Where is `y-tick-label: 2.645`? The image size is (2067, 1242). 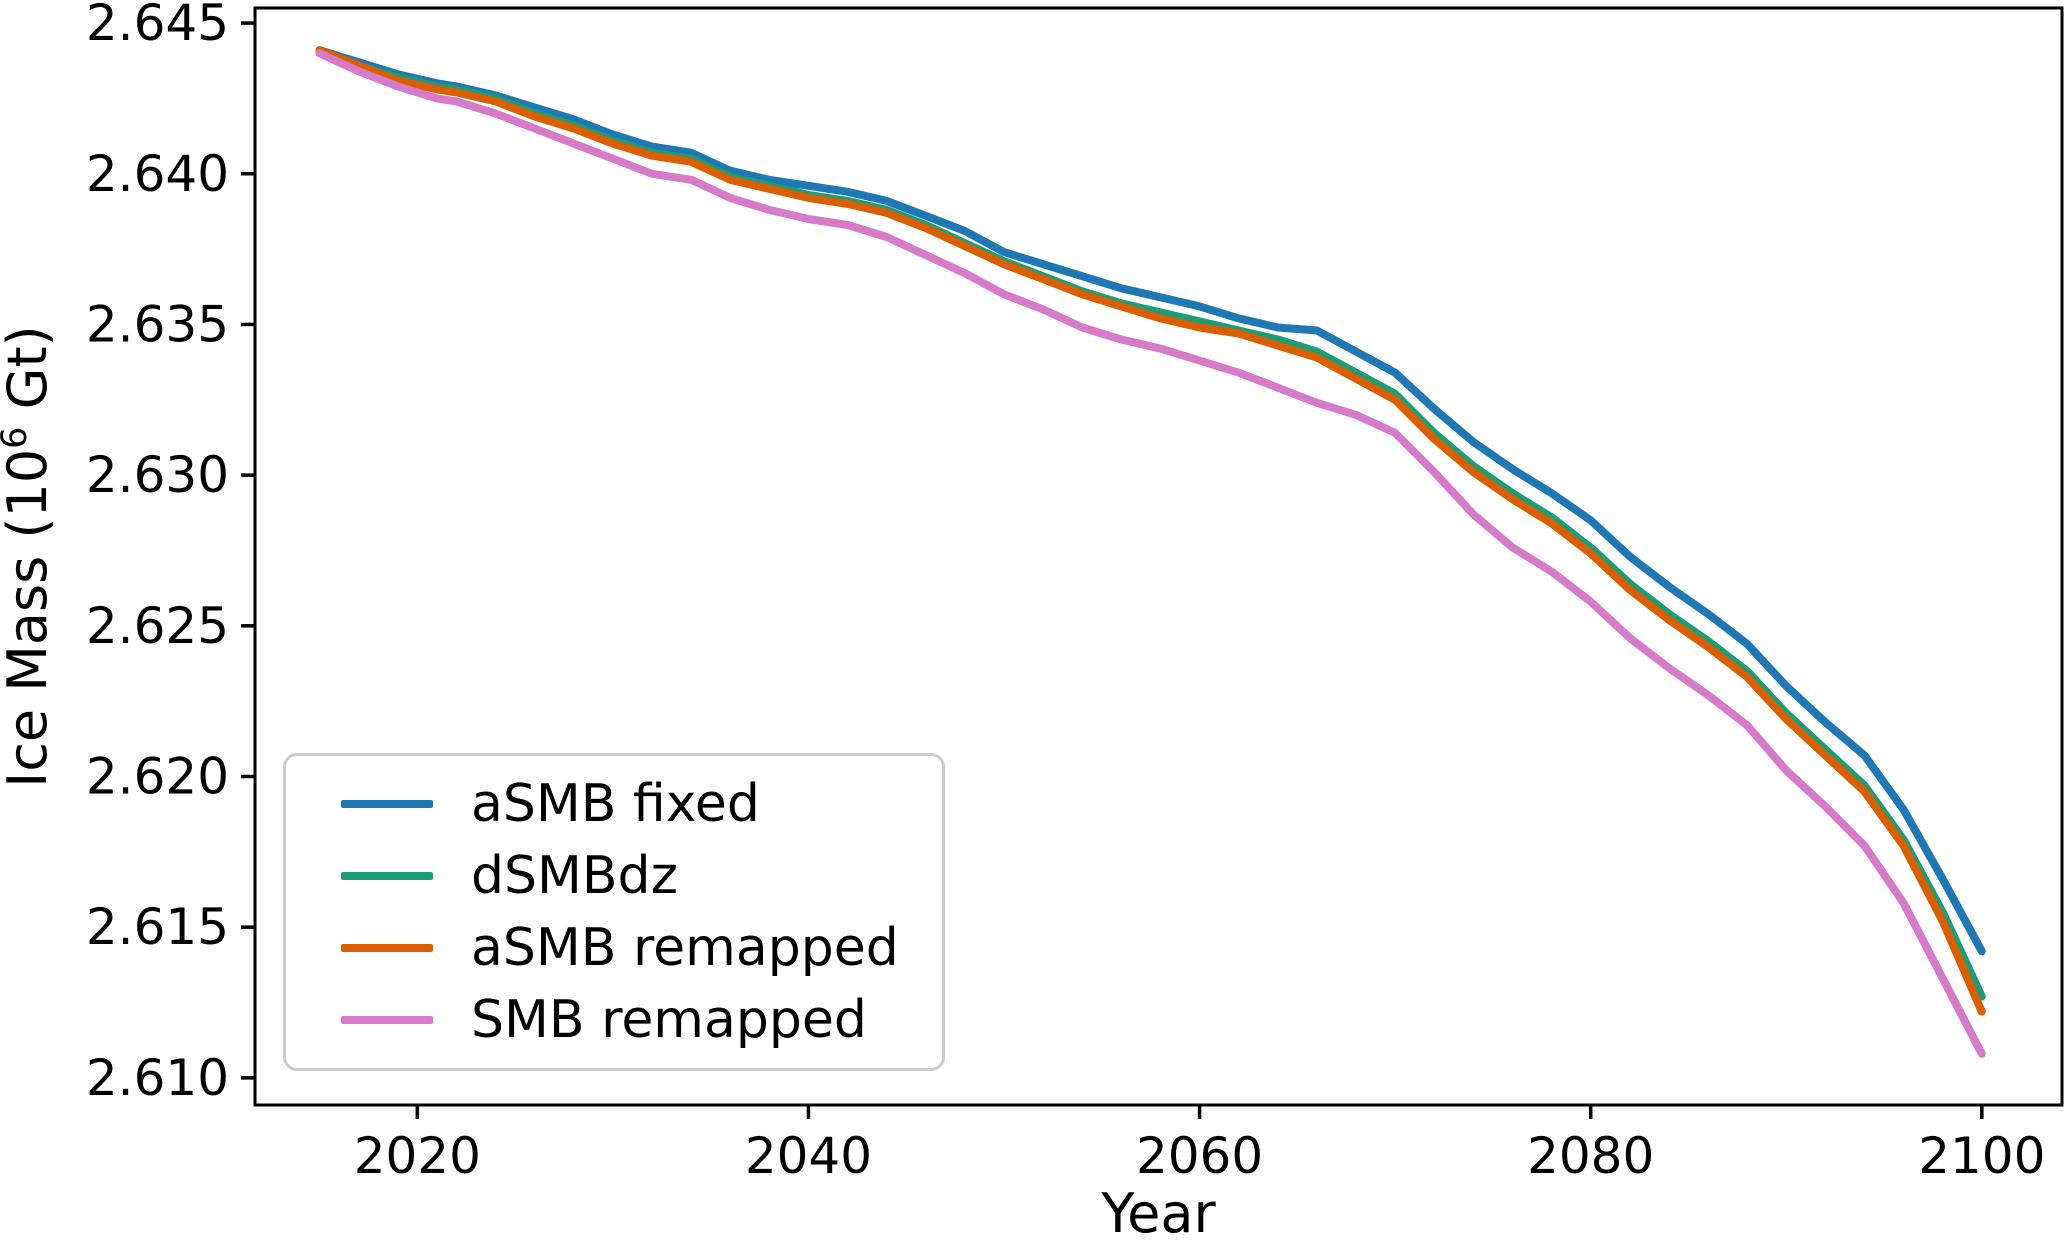 y-tick-label: 2.645 is located at coordinates (157, 26).